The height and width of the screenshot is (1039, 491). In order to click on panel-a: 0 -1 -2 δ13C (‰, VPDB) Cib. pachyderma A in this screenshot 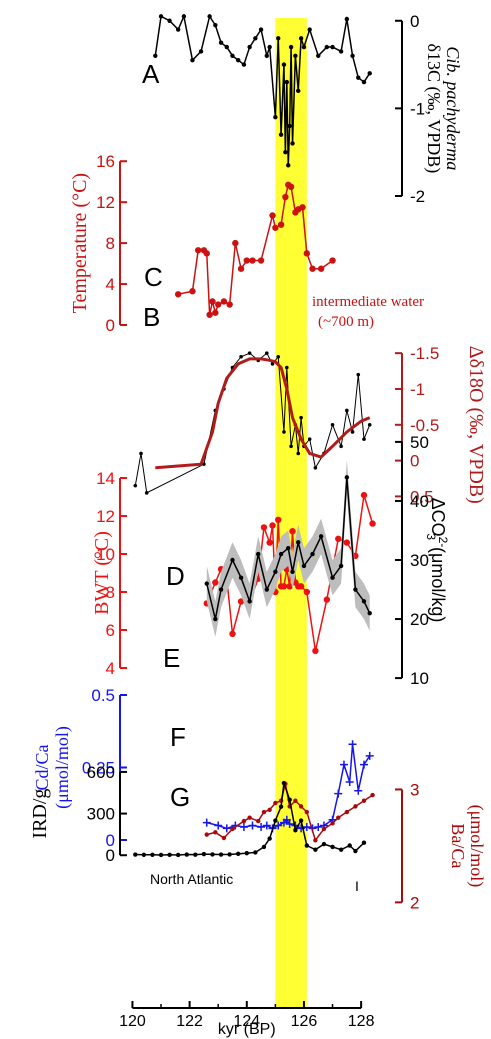, I will do `click(302, 109)`.